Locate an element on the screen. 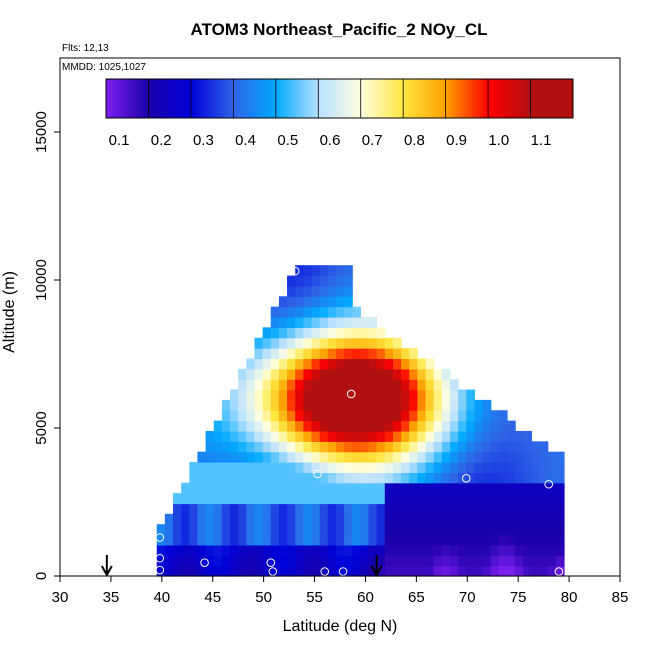  colorbar is located at coordinates (339, 98).